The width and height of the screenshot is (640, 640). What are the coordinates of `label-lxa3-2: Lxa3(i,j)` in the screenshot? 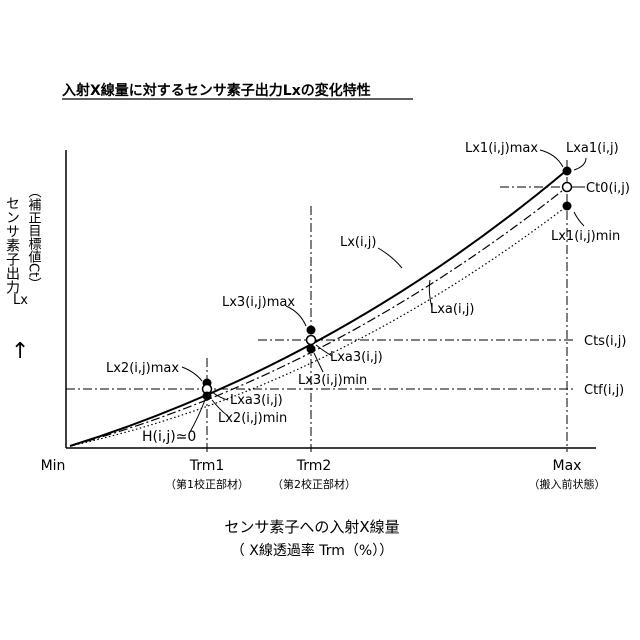 It's located at (356, 357).